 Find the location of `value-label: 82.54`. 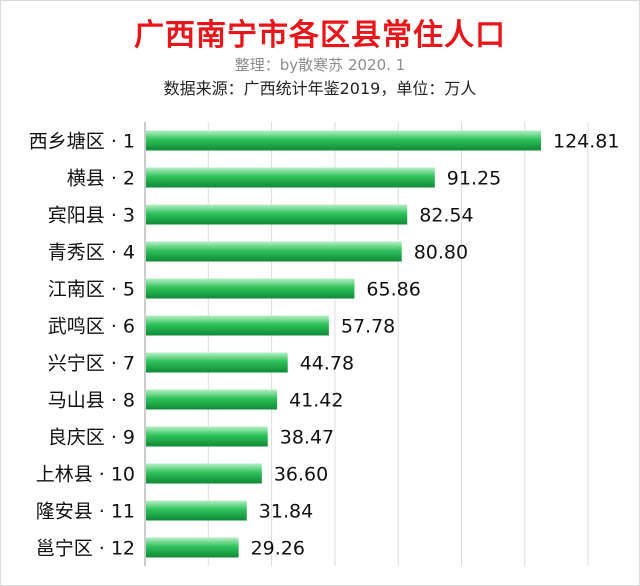

value-label: 82.54 is located at coordinates (446, 216).